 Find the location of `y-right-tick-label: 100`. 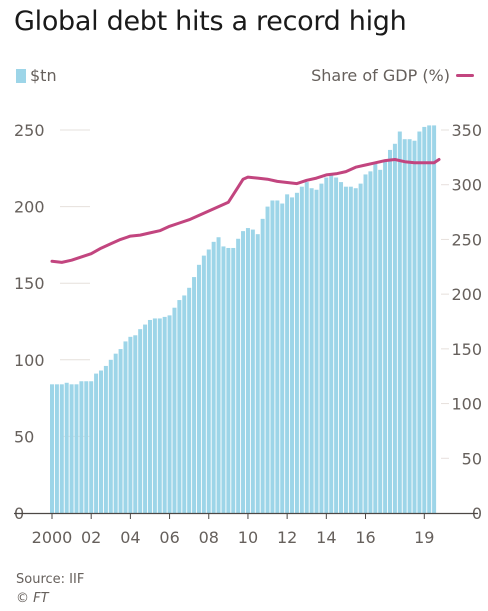

y-right-tick-label: 100 is located at coordinates (466, 404).